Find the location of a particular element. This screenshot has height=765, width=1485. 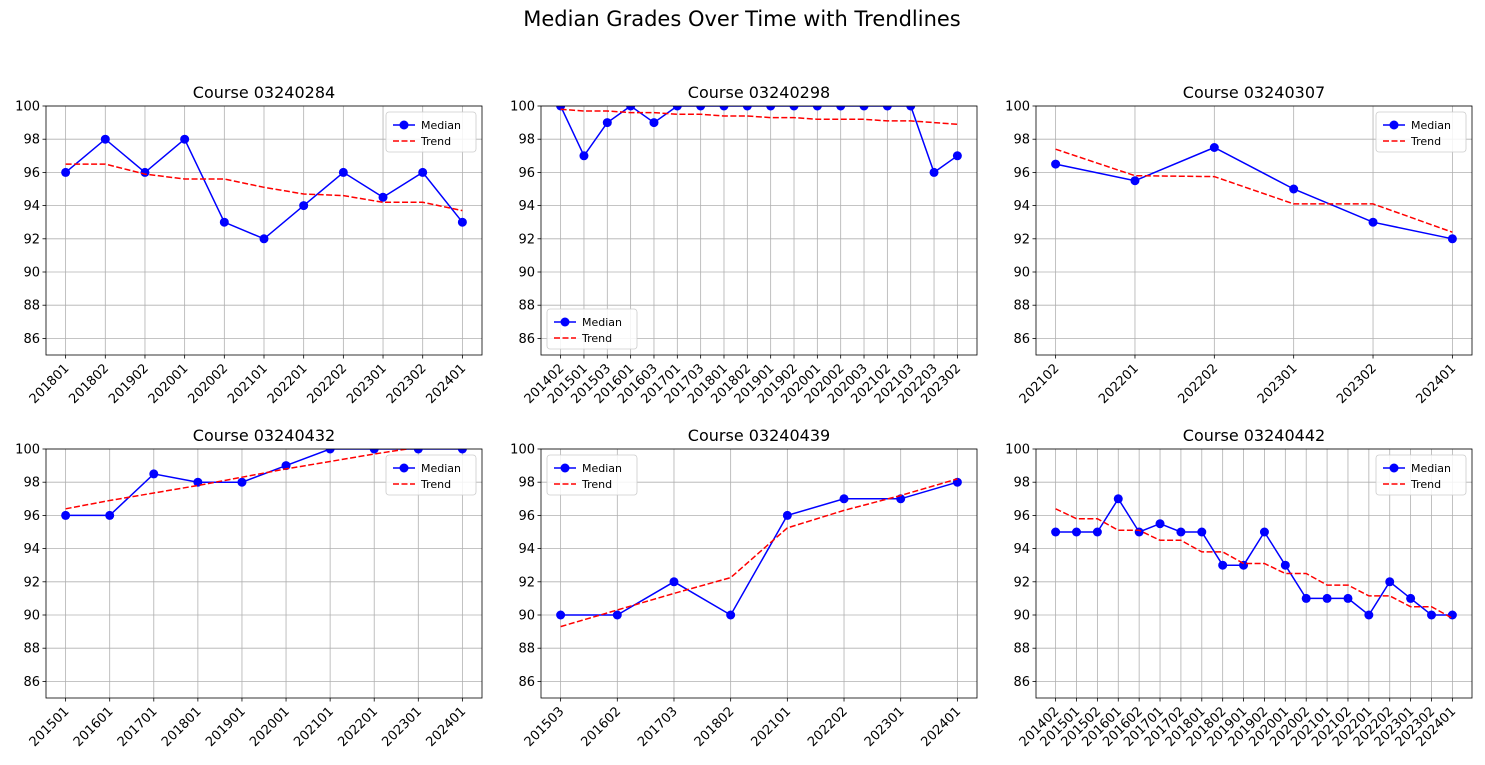

subplot-title: Course 03240439 is located at coordinates (759, 435).